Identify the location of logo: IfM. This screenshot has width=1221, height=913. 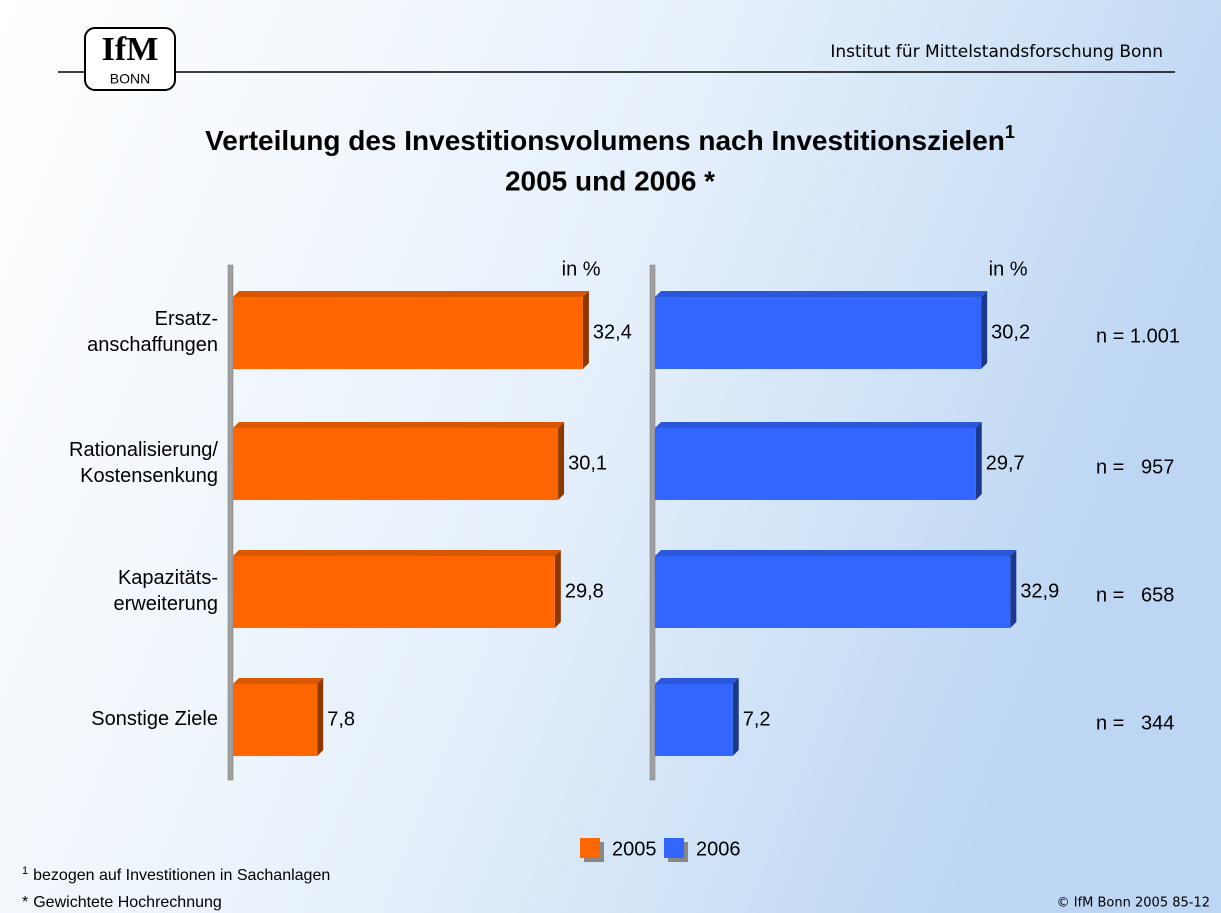
(130, 49).